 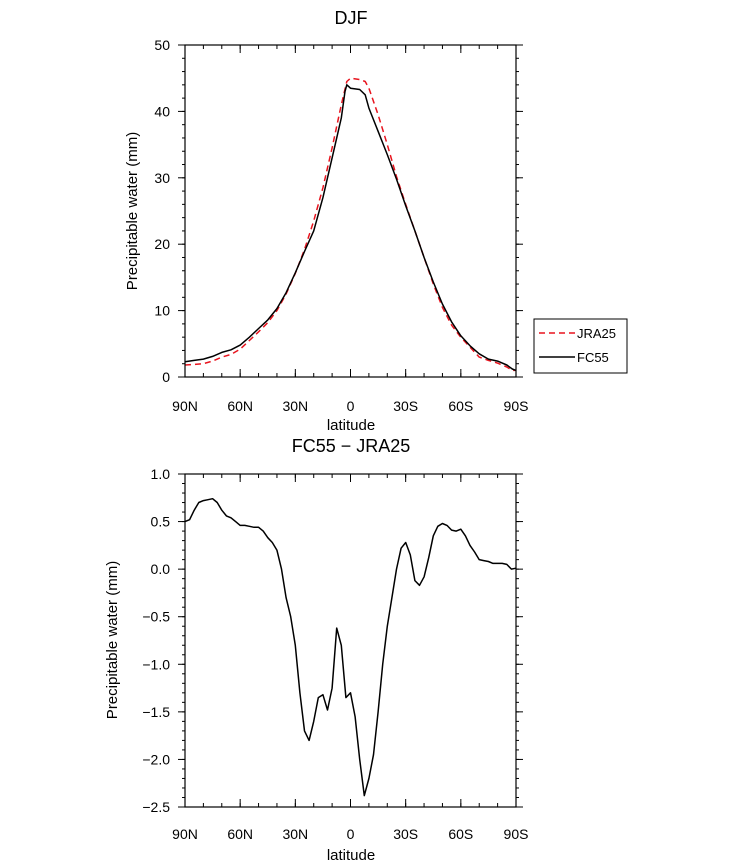 I want to click on y-tick-label: 30, so click(x=162, y=178).